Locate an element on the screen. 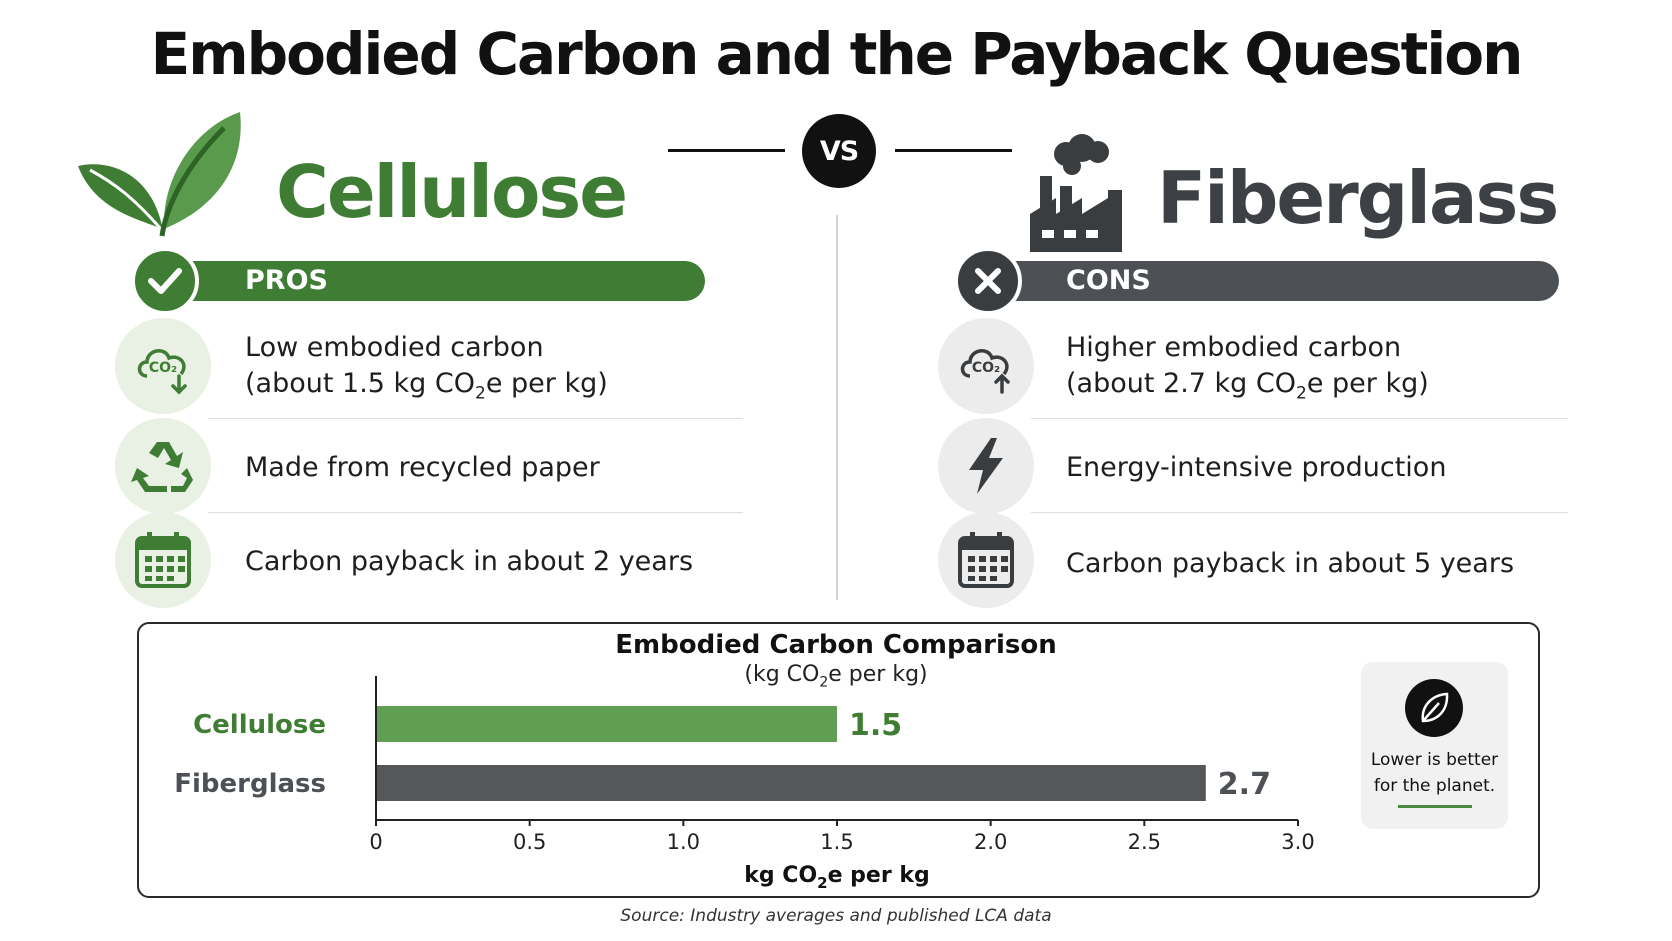 The height and width of the screenshot is (941, 1672). x-tick-label: 0 is located at coordinates (375, 842).